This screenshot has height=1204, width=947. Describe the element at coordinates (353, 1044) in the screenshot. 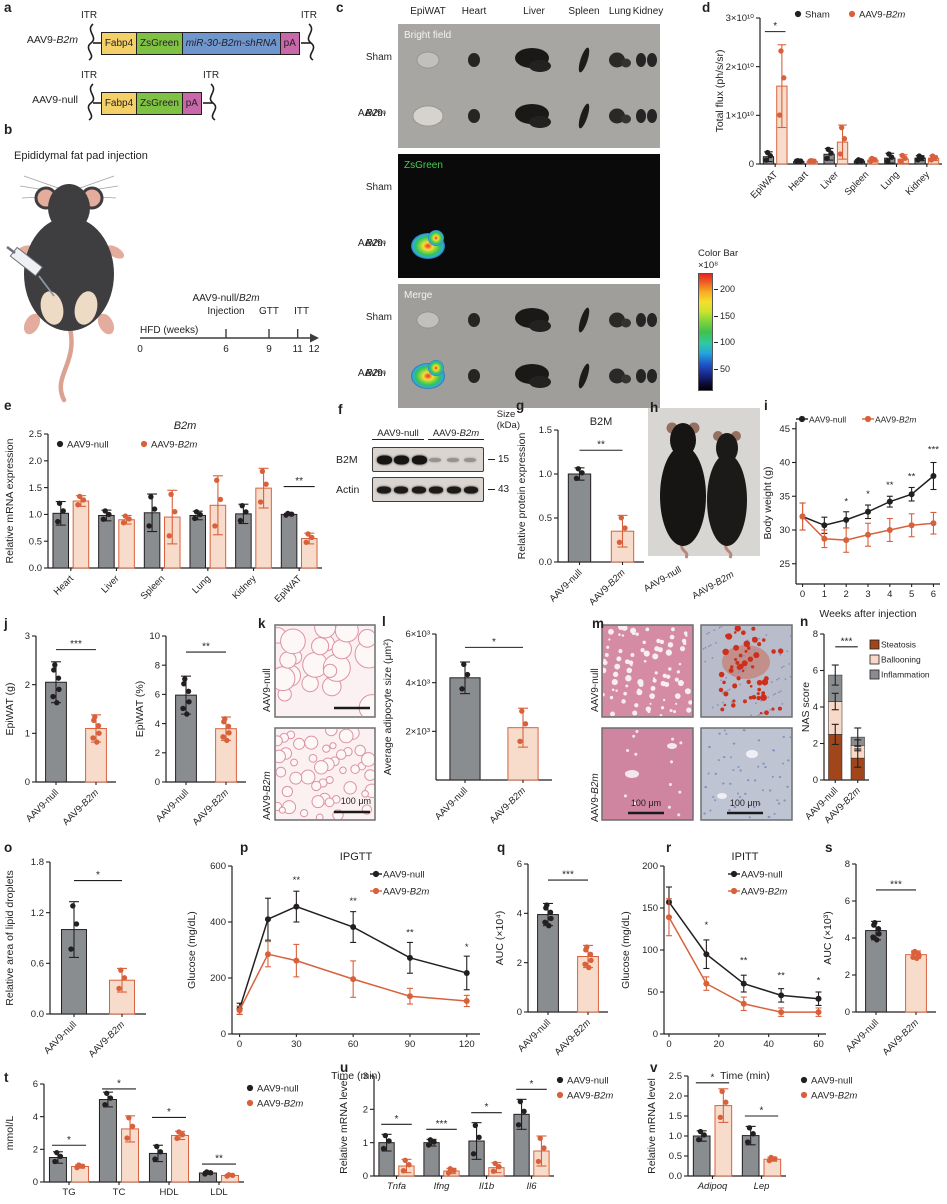

I see `svg-text: 60` at that location.